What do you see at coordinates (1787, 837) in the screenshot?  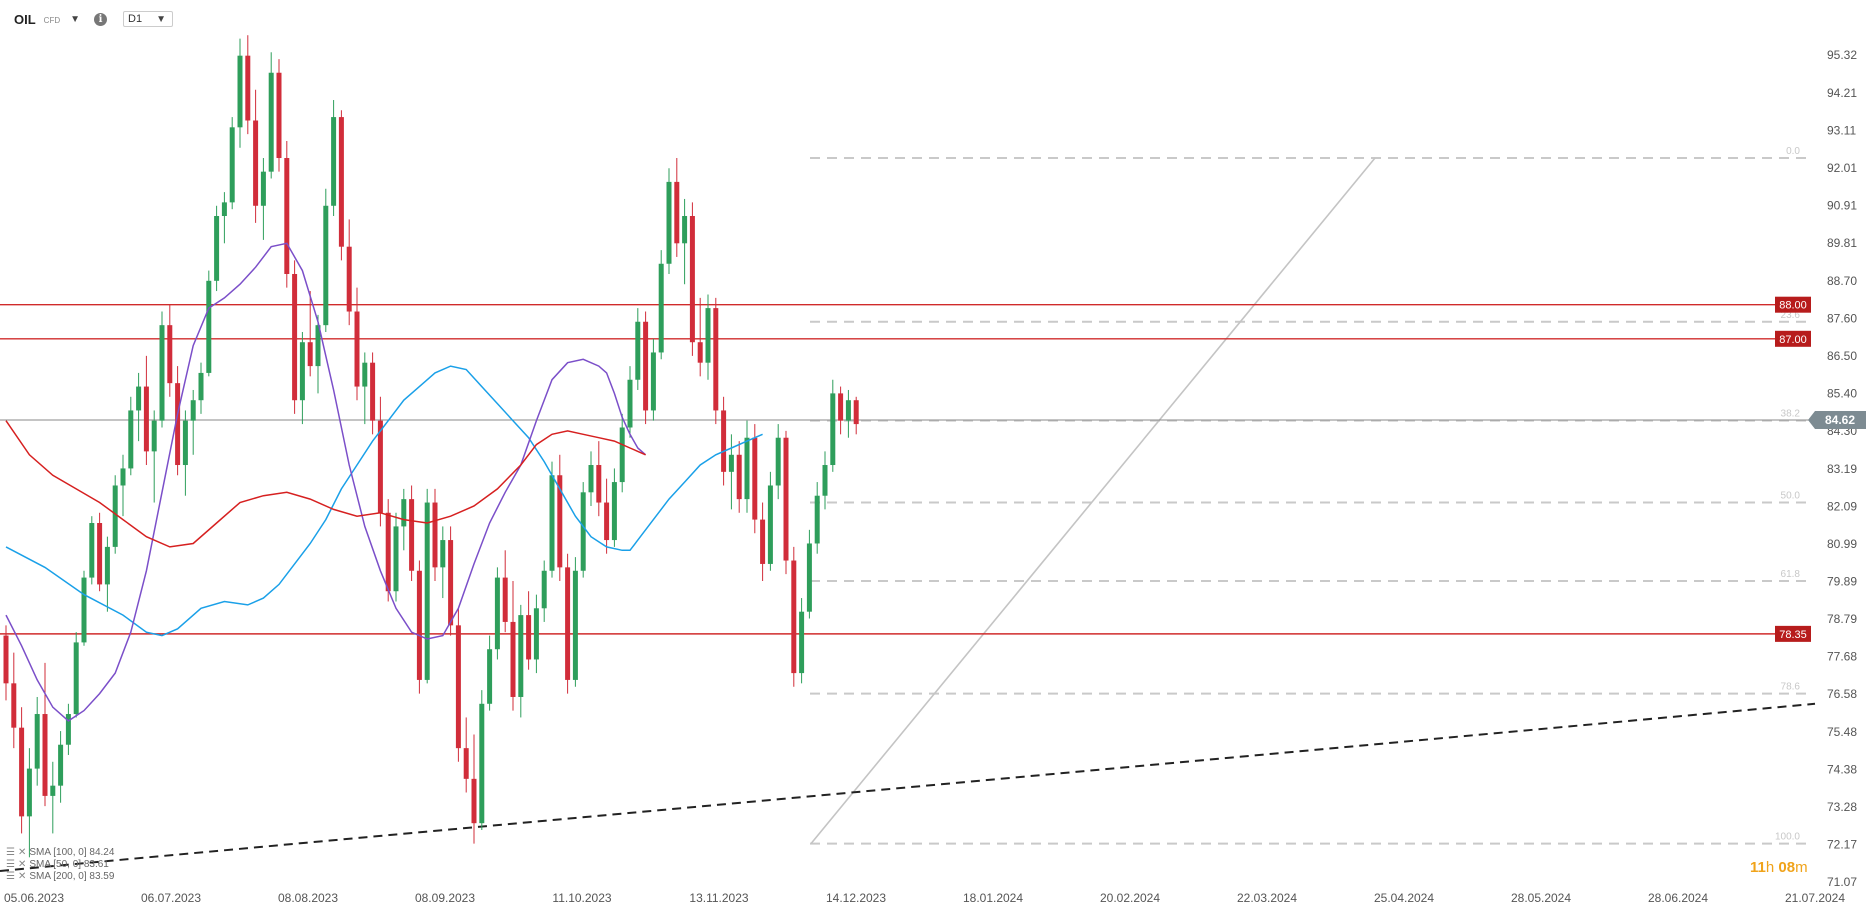 I see `fib-level-label: 100.0` at bounding box center [1787, 837].